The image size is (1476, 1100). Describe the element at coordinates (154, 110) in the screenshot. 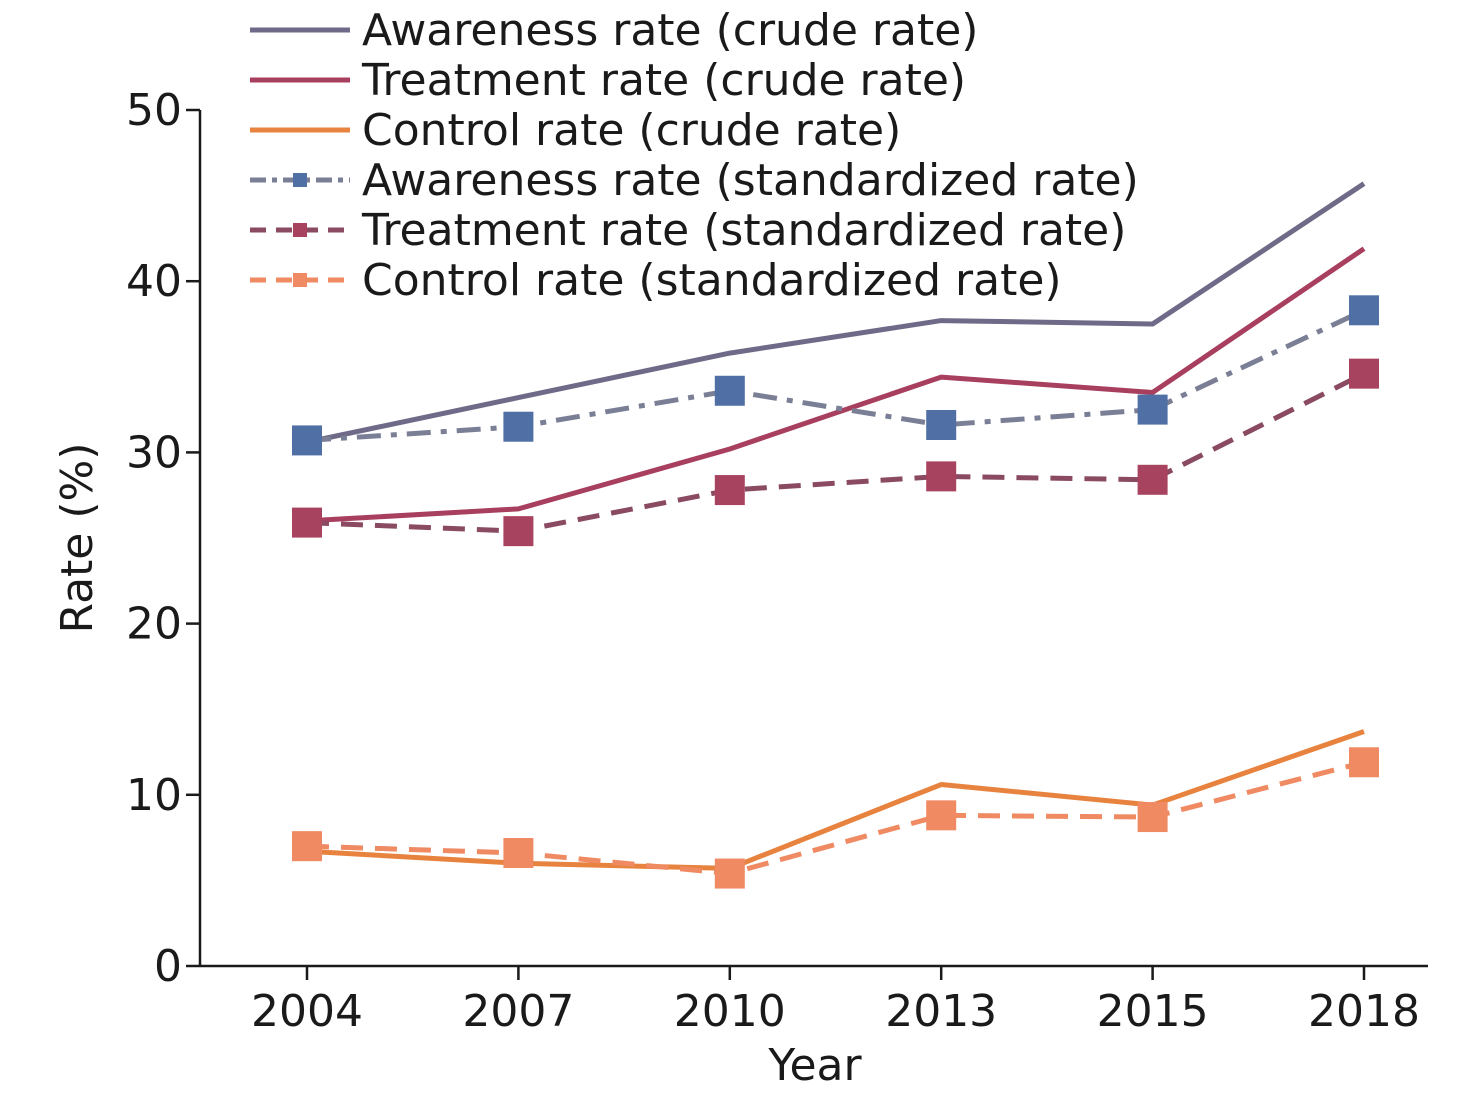

I see `y-tick-label: 50` at that location.